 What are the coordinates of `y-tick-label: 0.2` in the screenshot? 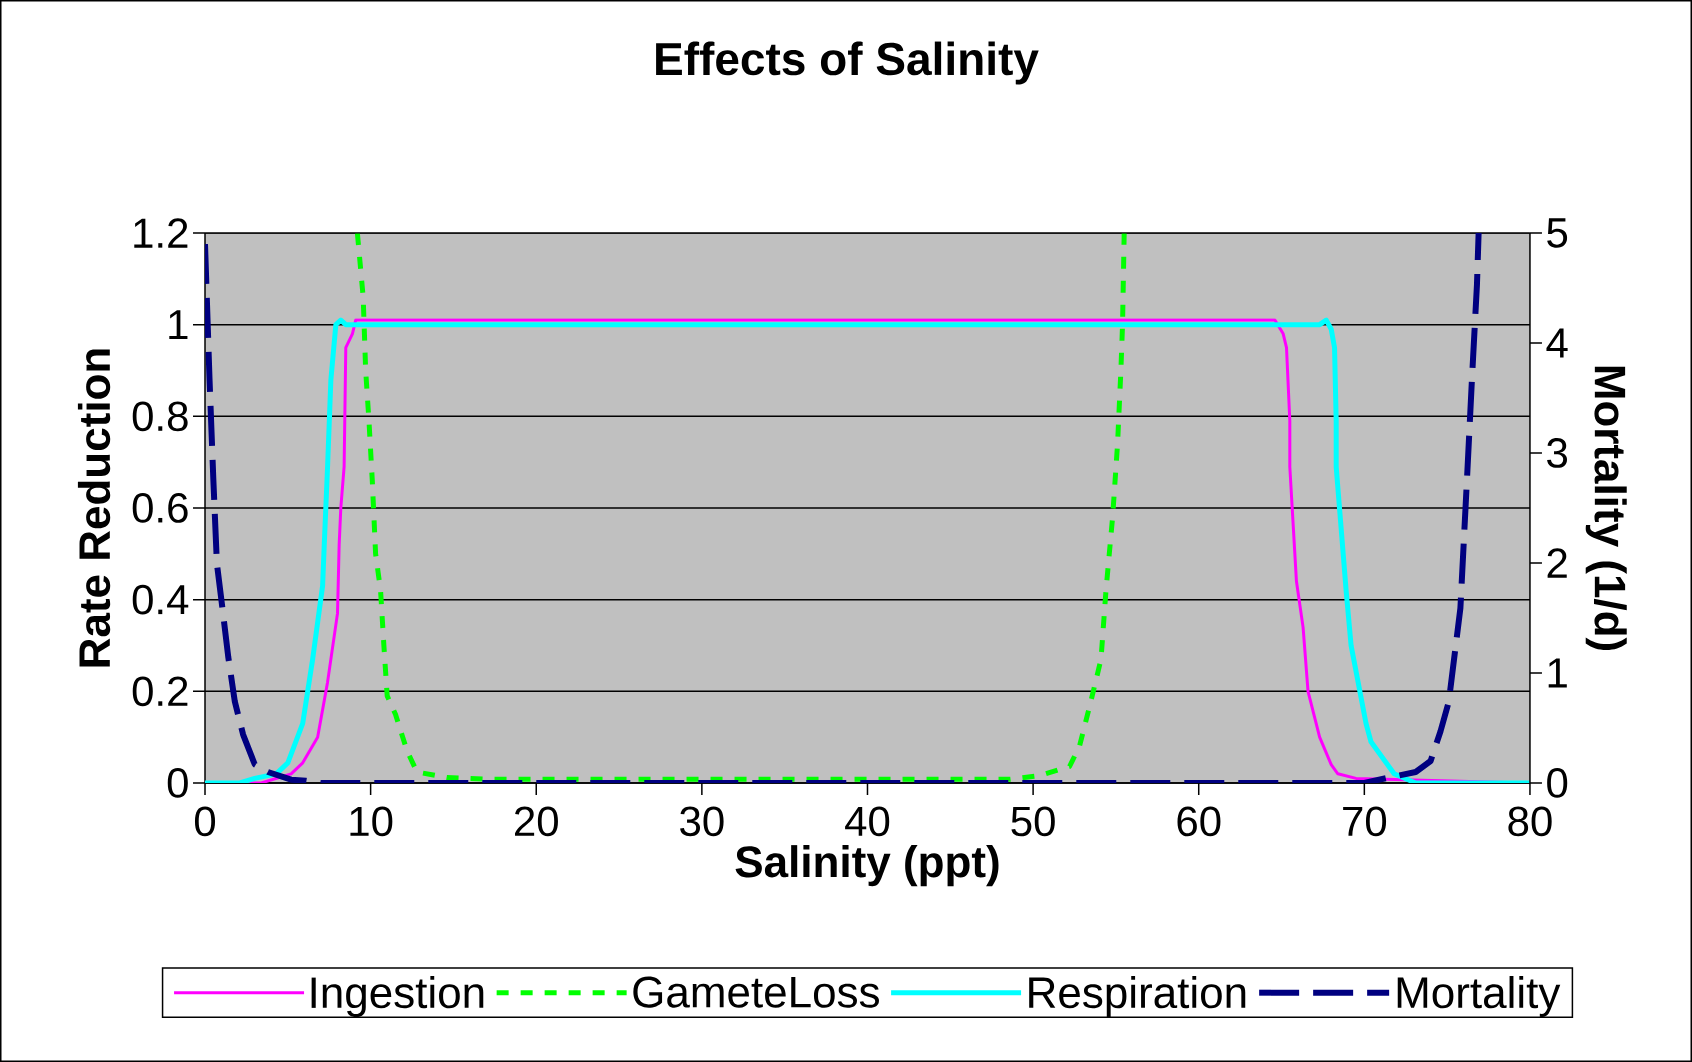 It's located at (160, 691).